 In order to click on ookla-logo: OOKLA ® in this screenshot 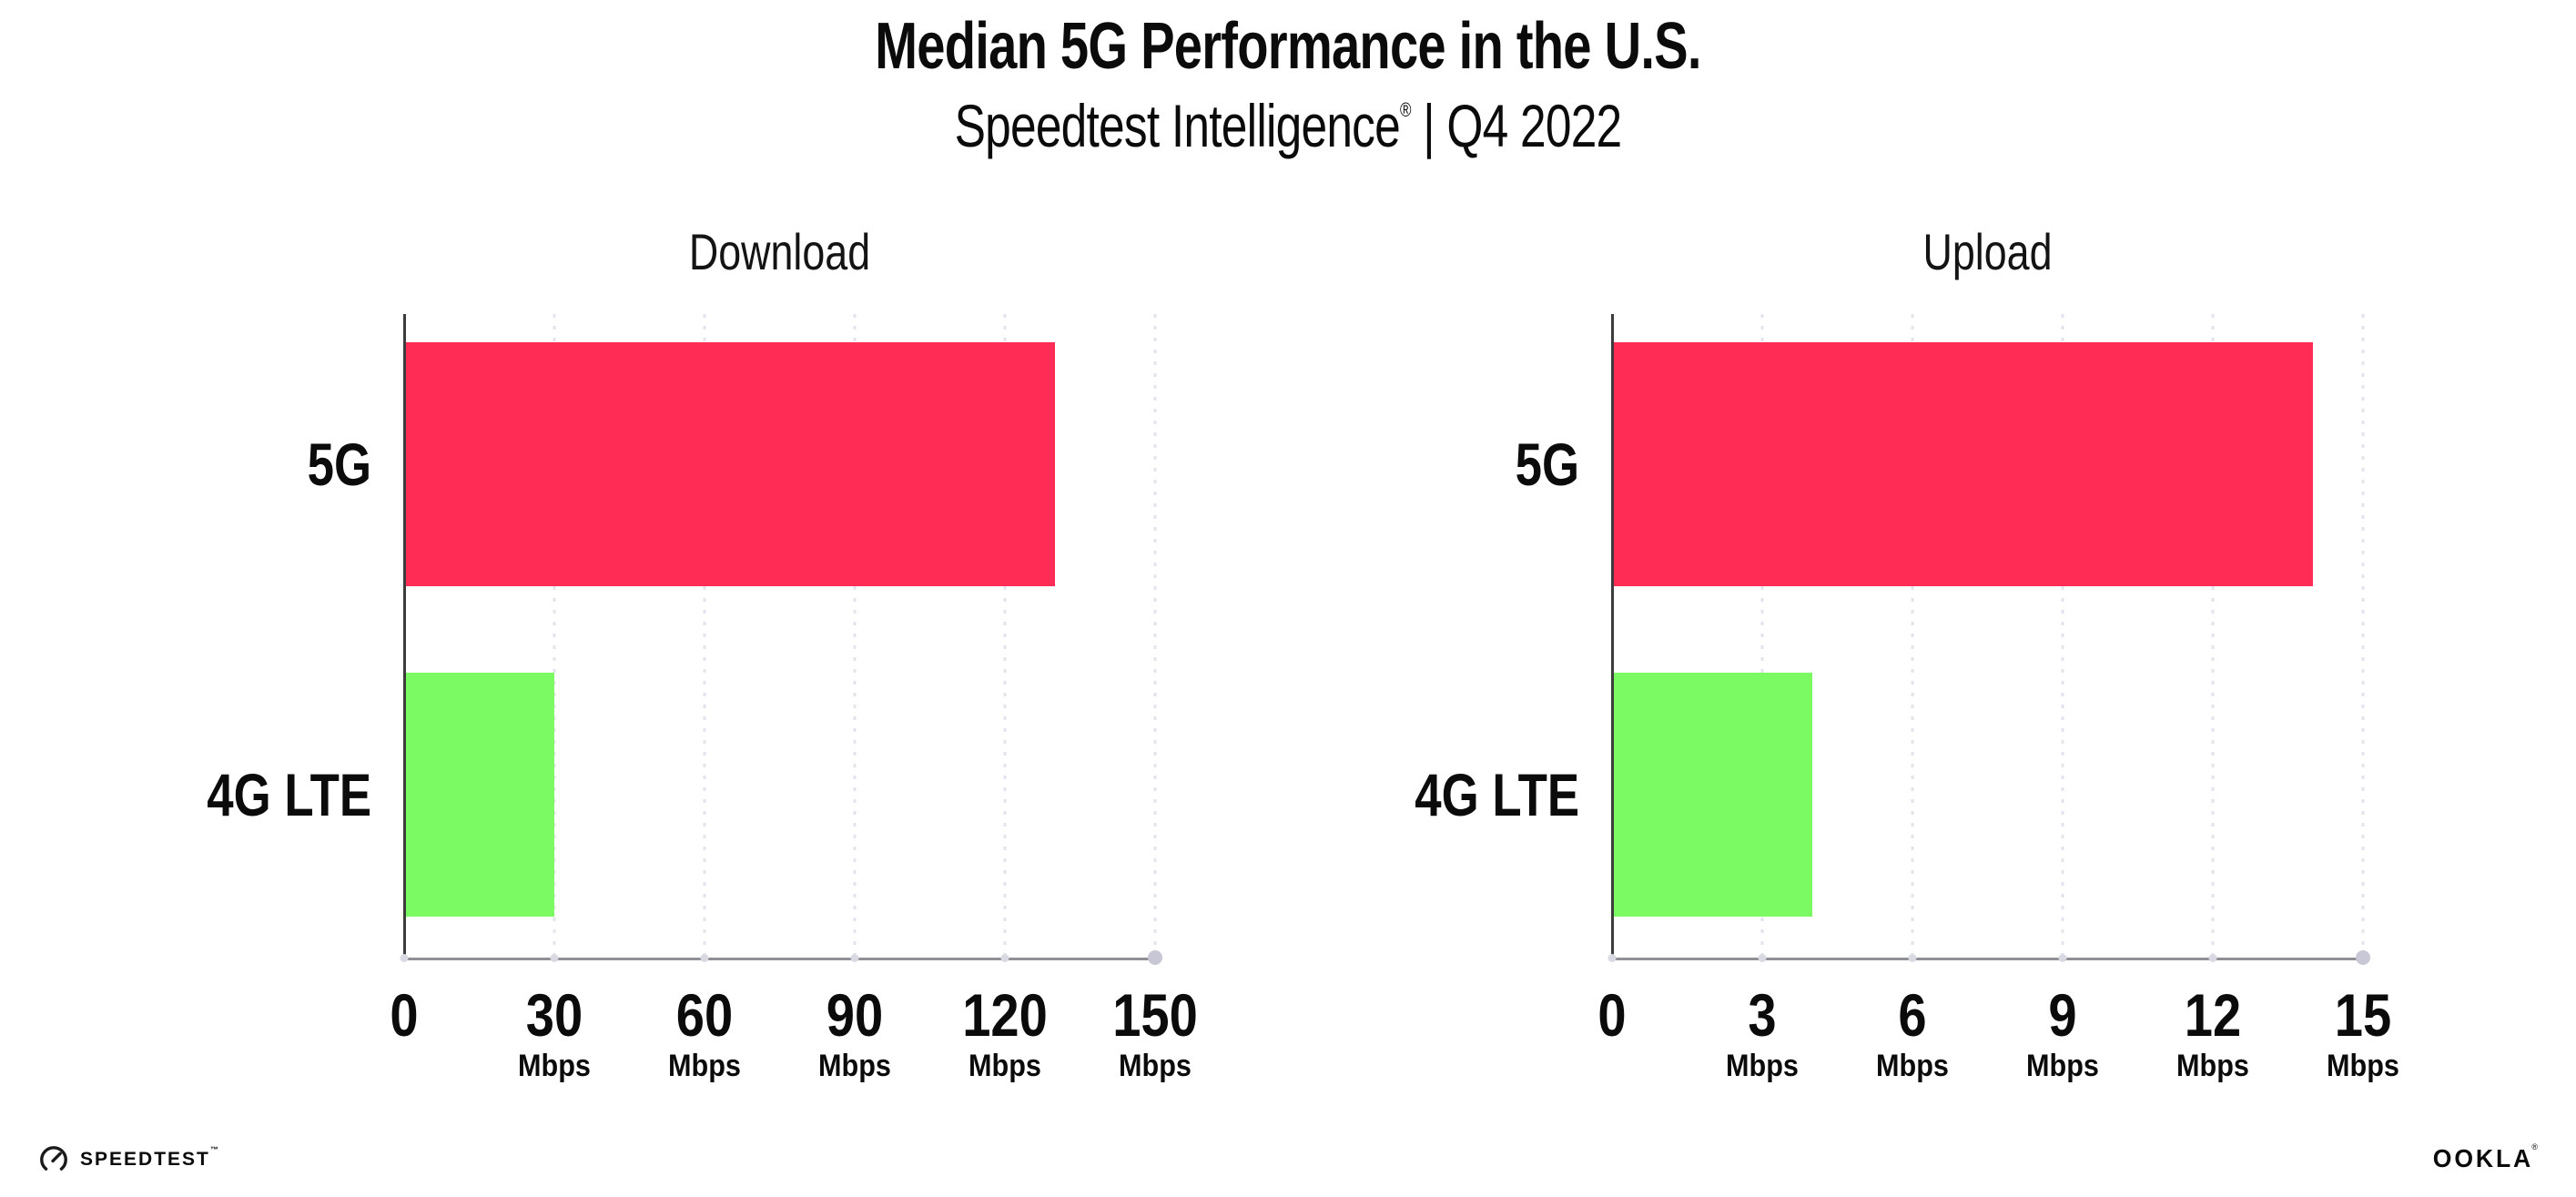, I will do `click(2484, 1157)`.